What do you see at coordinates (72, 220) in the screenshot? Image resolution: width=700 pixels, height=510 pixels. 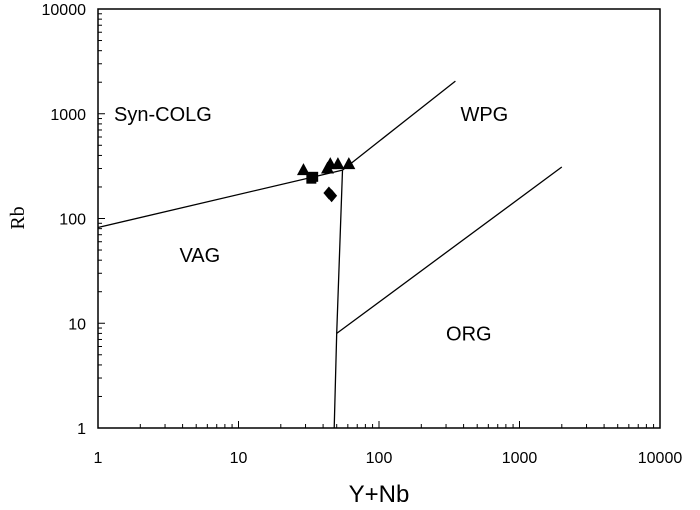 I see `y-tick-label: 100` at bounding box center [72, 220].